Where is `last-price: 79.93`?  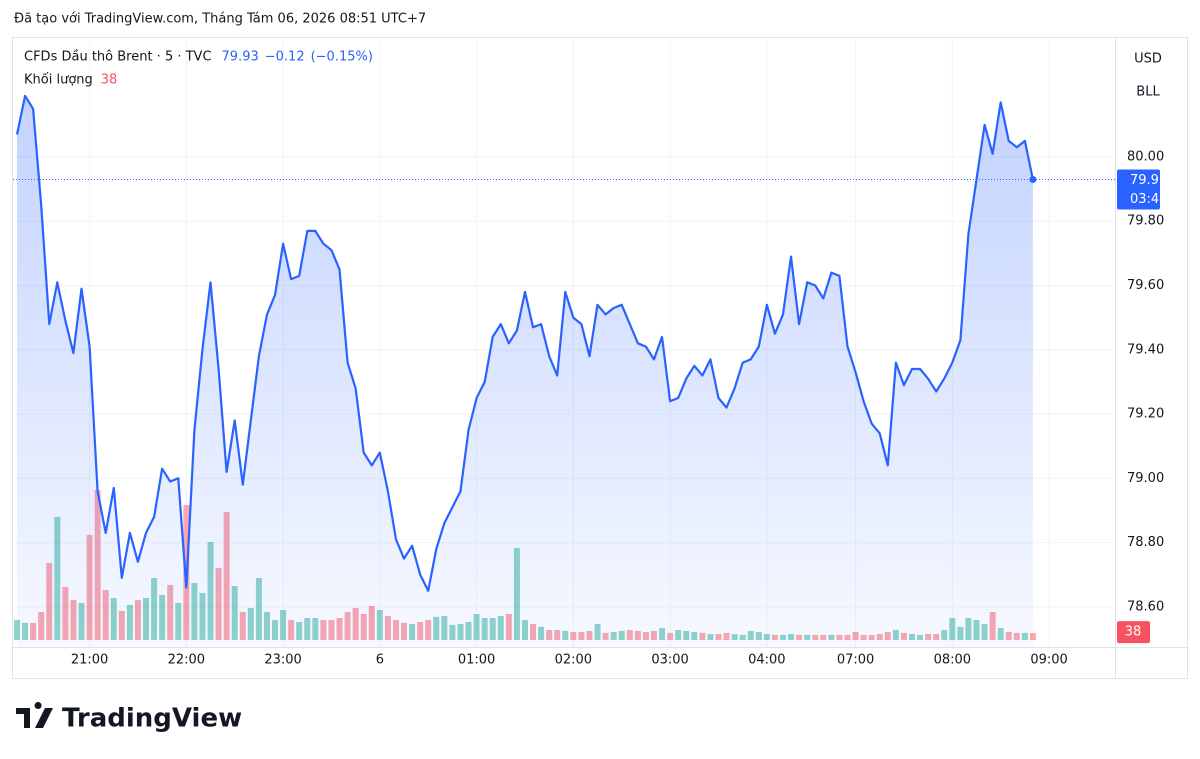
last-price: 79.93 is located at coordinates (240, 57).